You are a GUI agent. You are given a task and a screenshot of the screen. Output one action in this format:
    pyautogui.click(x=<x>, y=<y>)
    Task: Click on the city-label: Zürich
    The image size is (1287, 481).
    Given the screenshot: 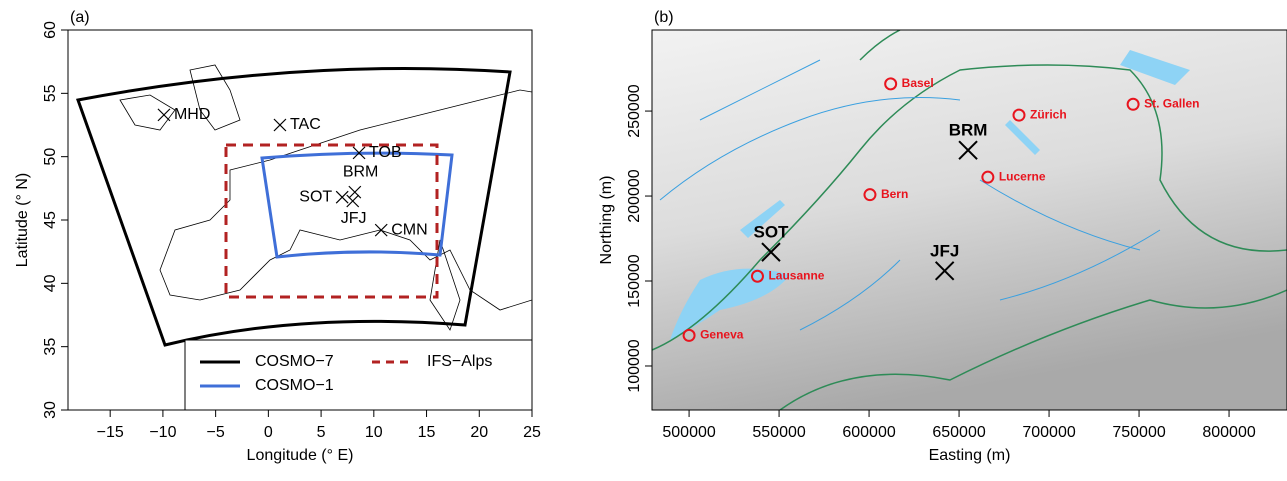 What is the action you would take?
    pyautogui.click(x=1048, y=114)
    